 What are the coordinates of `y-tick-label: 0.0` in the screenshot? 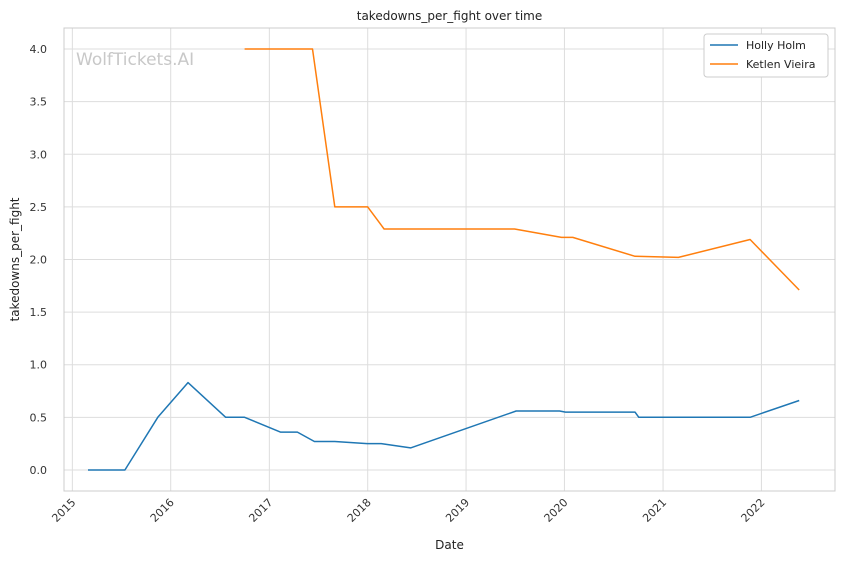 It's located at (39, 470).